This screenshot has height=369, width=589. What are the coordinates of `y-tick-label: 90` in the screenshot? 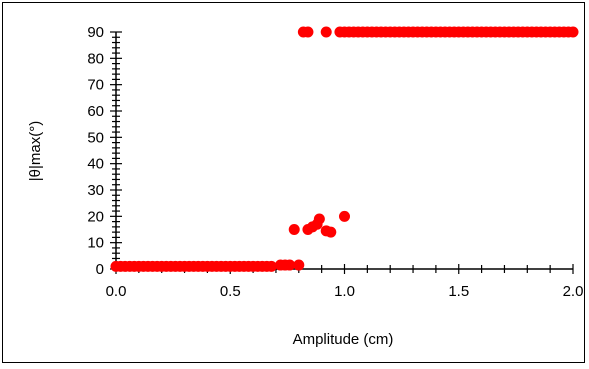 It's located at (95, 32).